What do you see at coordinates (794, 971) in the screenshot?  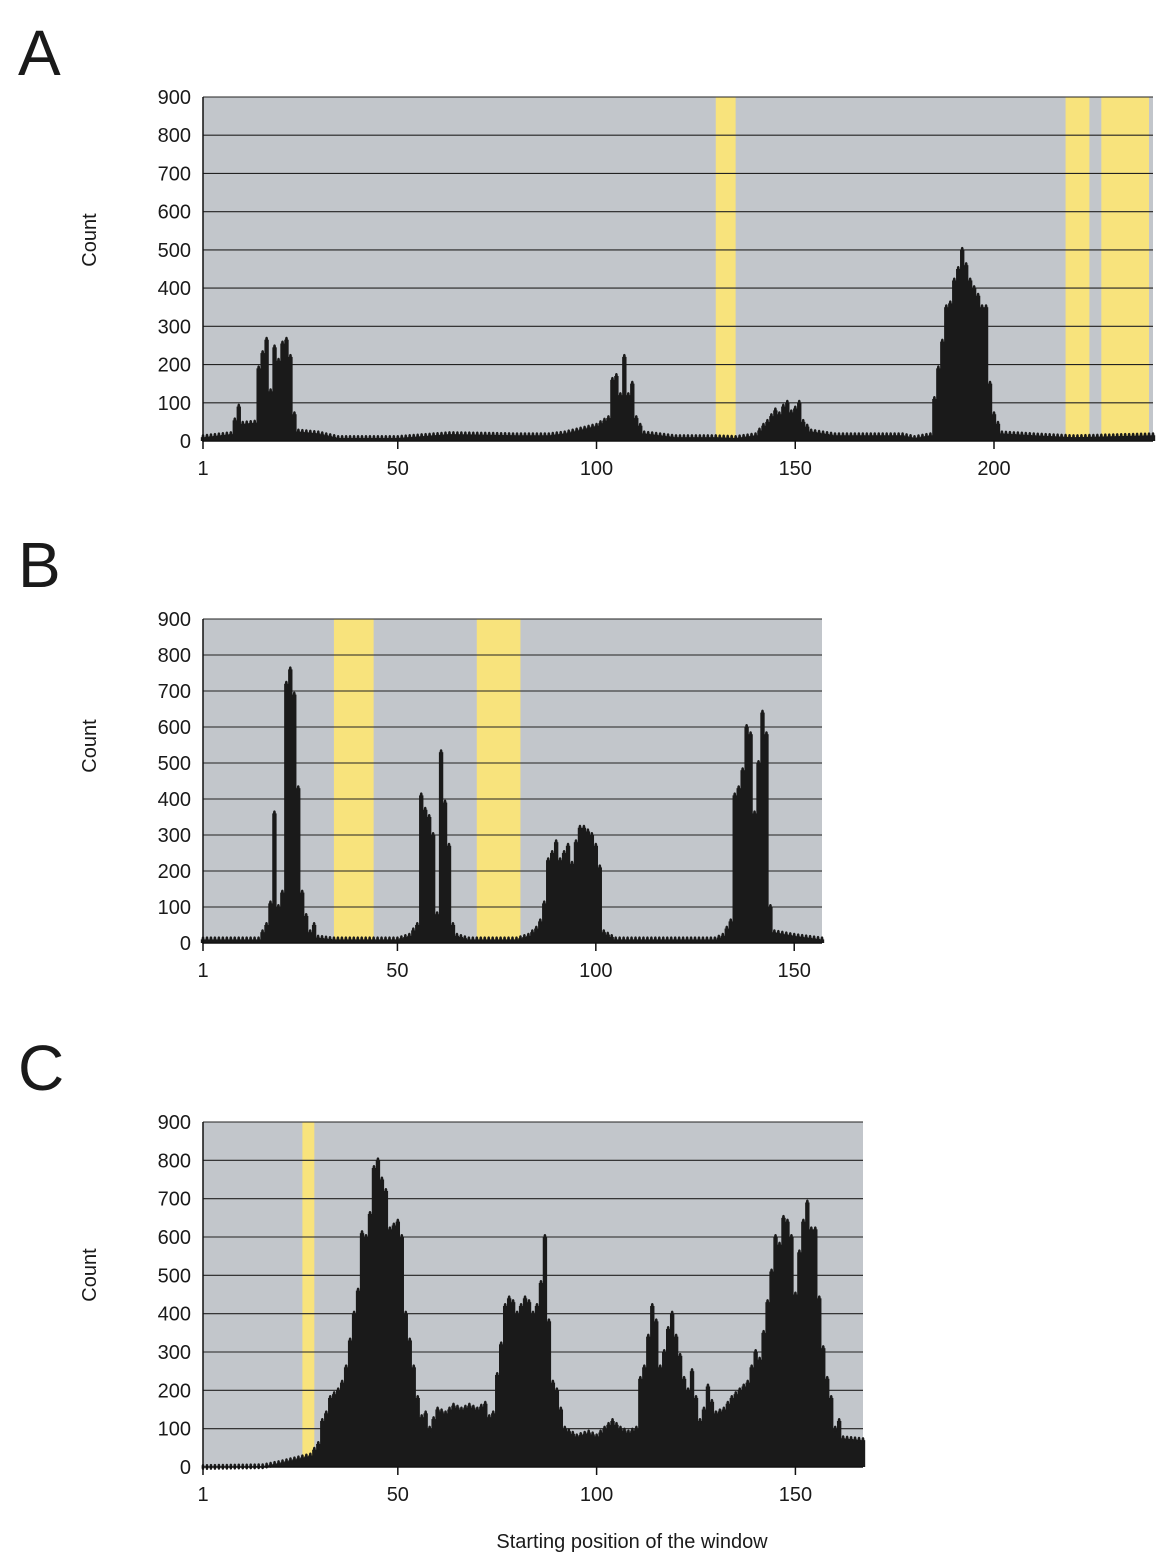 I see `x-tick-label: 150` at bounding box center [794, 971].